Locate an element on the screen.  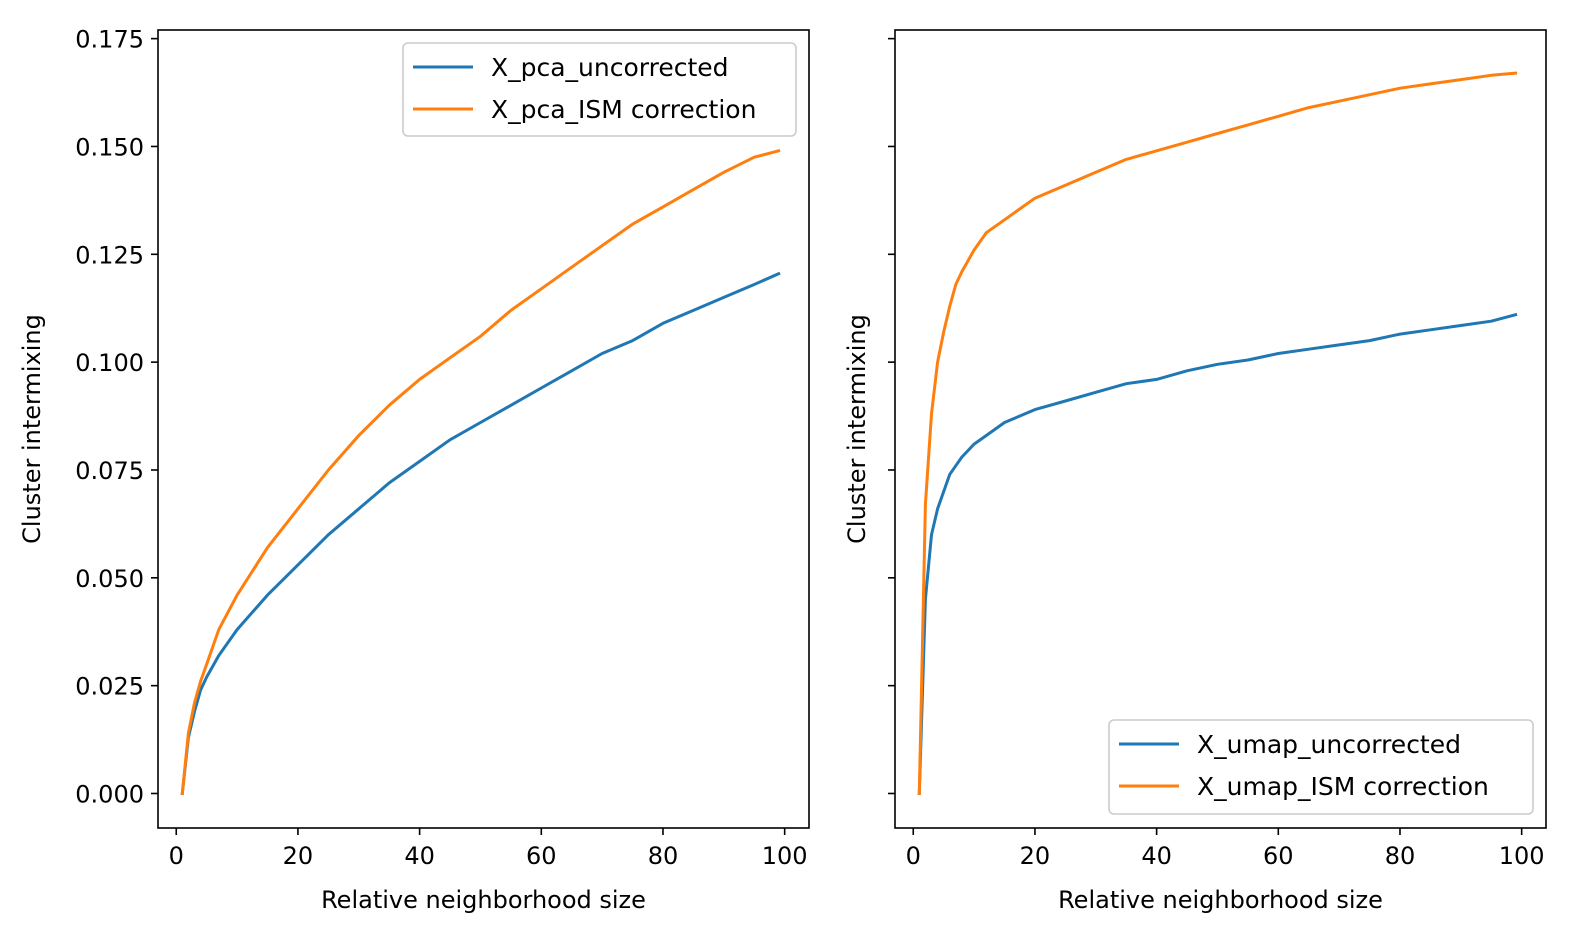
y-tick-label: 0.100 is located at coordinates (109, 363).